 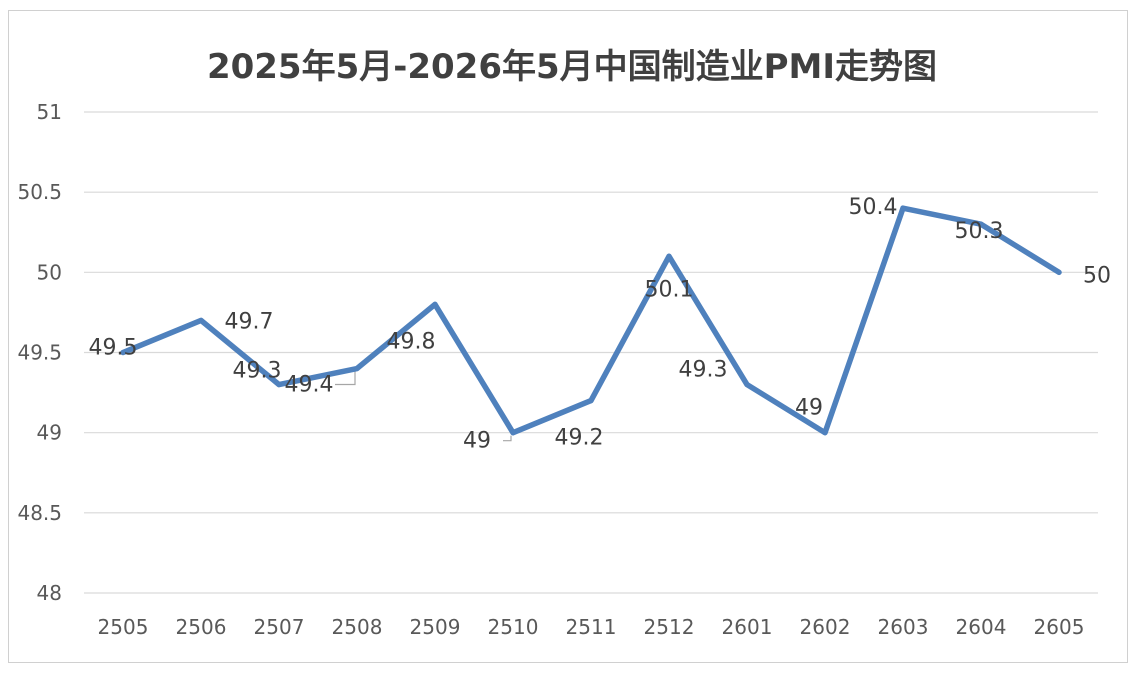 I want to click on x-tick-label: 2511, so click(x=591, y=627).